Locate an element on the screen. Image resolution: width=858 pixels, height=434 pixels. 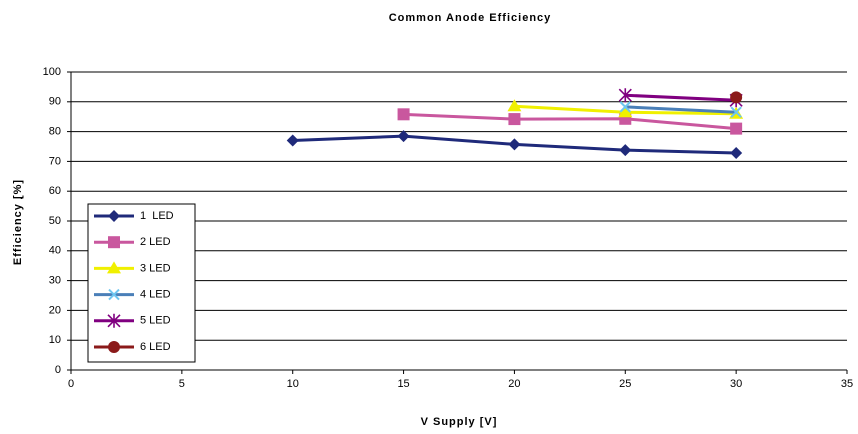
legend-label: 6 LED is located at coordinates (155, 347).